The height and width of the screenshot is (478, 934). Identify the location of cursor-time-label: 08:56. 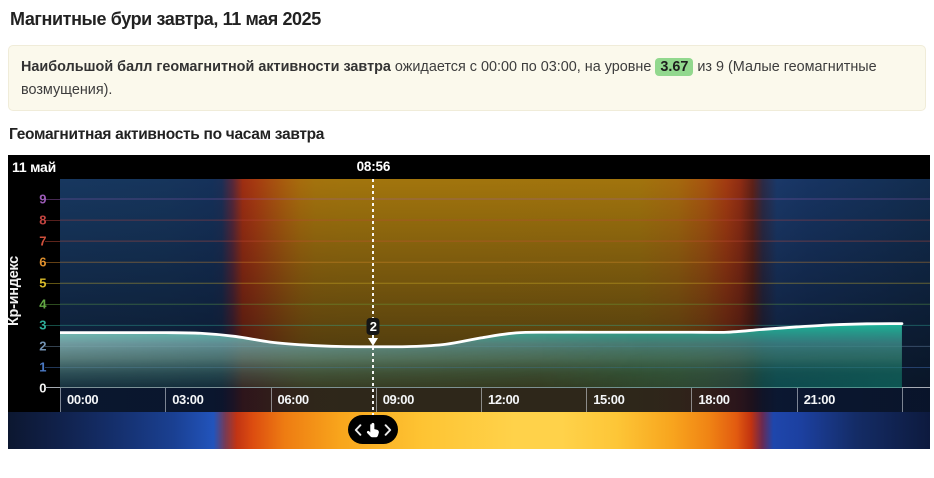
(373, 166).